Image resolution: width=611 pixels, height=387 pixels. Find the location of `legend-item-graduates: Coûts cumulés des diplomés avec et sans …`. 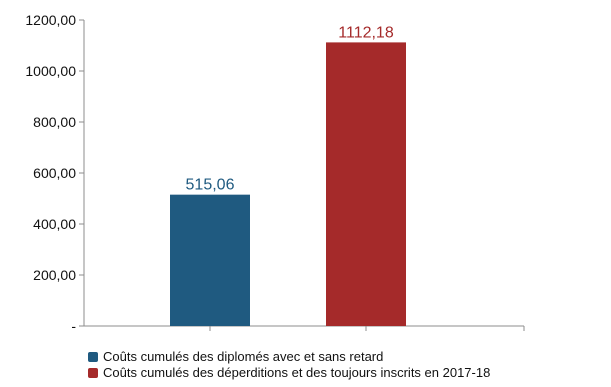

legend-item-graduates: Coûts cumulés des diplomés avec et sans … is located at coordinates (289, 357).